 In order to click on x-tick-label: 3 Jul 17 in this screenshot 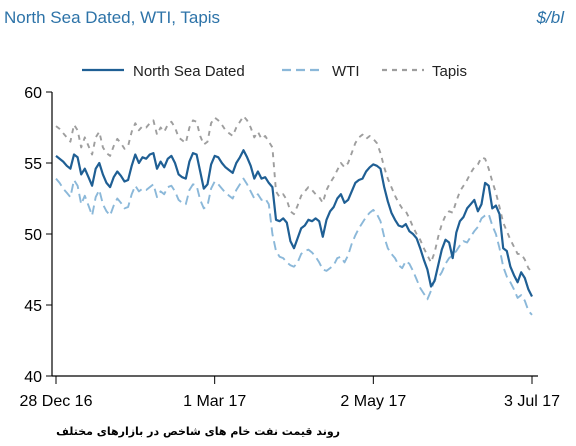, I will do `click(532, 401)`.